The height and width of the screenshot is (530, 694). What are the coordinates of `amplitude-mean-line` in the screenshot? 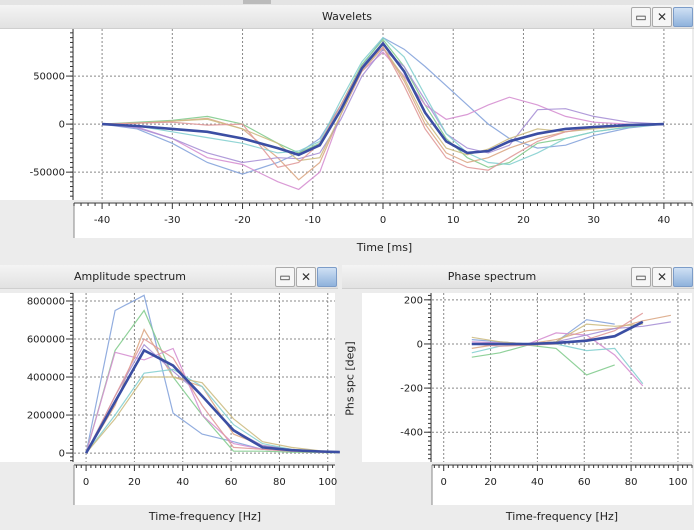 It's located at (212, 401).